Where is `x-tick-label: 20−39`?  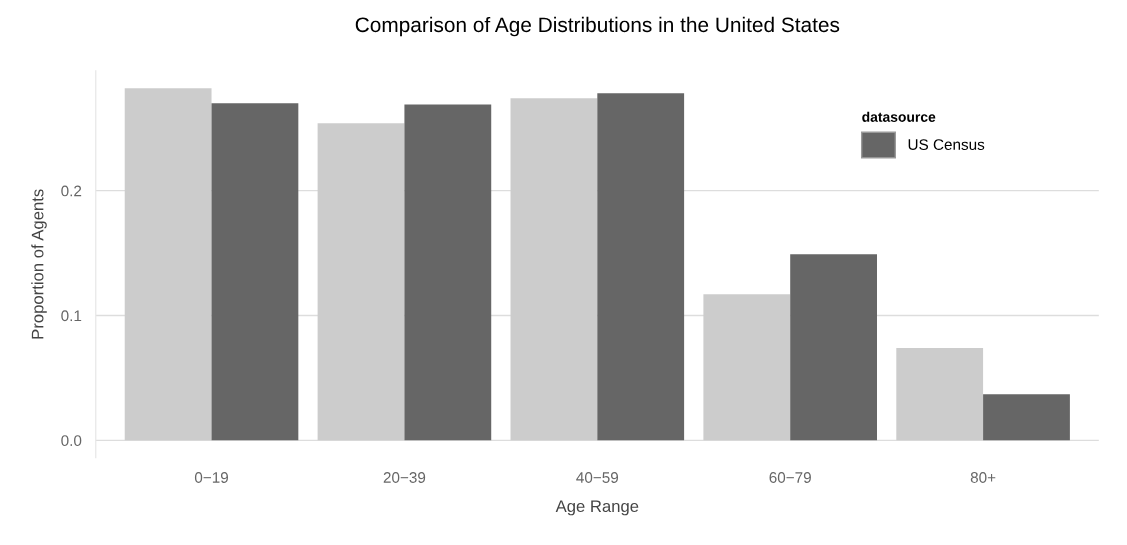 x-tick-label: 20−39 is located at coordinates (404, 477).